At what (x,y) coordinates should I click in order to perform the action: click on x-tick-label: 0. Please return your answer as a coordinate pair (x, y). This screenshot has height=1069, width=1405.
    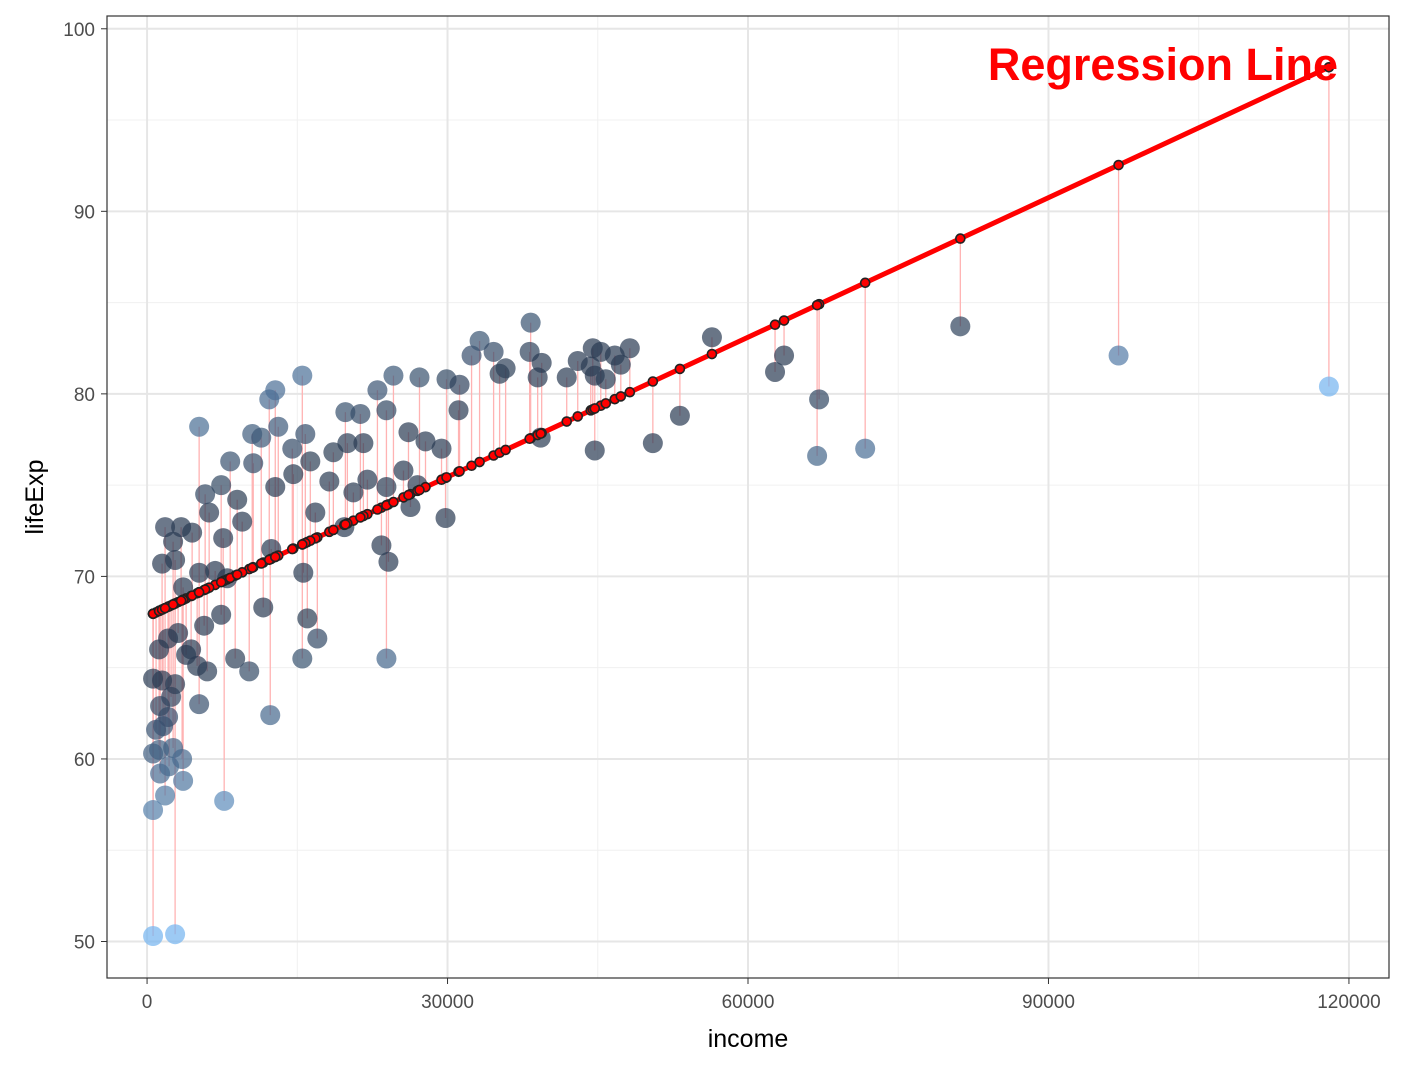
    Looking at the image, I should click on (147, 1002).